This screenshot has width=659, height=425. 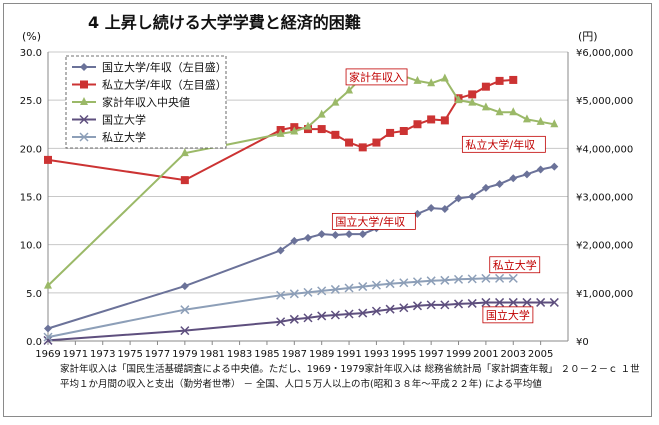 I want to click on annotation-label: 国立大学, so click(x=508, y=315).